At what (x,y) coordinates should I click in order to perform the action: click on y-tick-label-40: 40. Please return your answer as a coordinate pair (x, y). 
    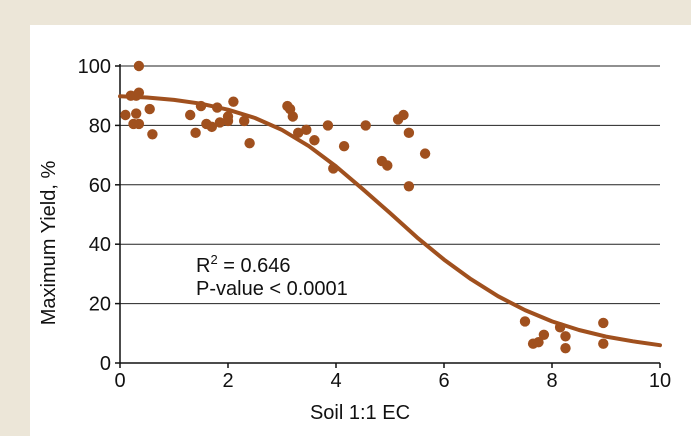
    Looking at the image, I should click on (100, 245).